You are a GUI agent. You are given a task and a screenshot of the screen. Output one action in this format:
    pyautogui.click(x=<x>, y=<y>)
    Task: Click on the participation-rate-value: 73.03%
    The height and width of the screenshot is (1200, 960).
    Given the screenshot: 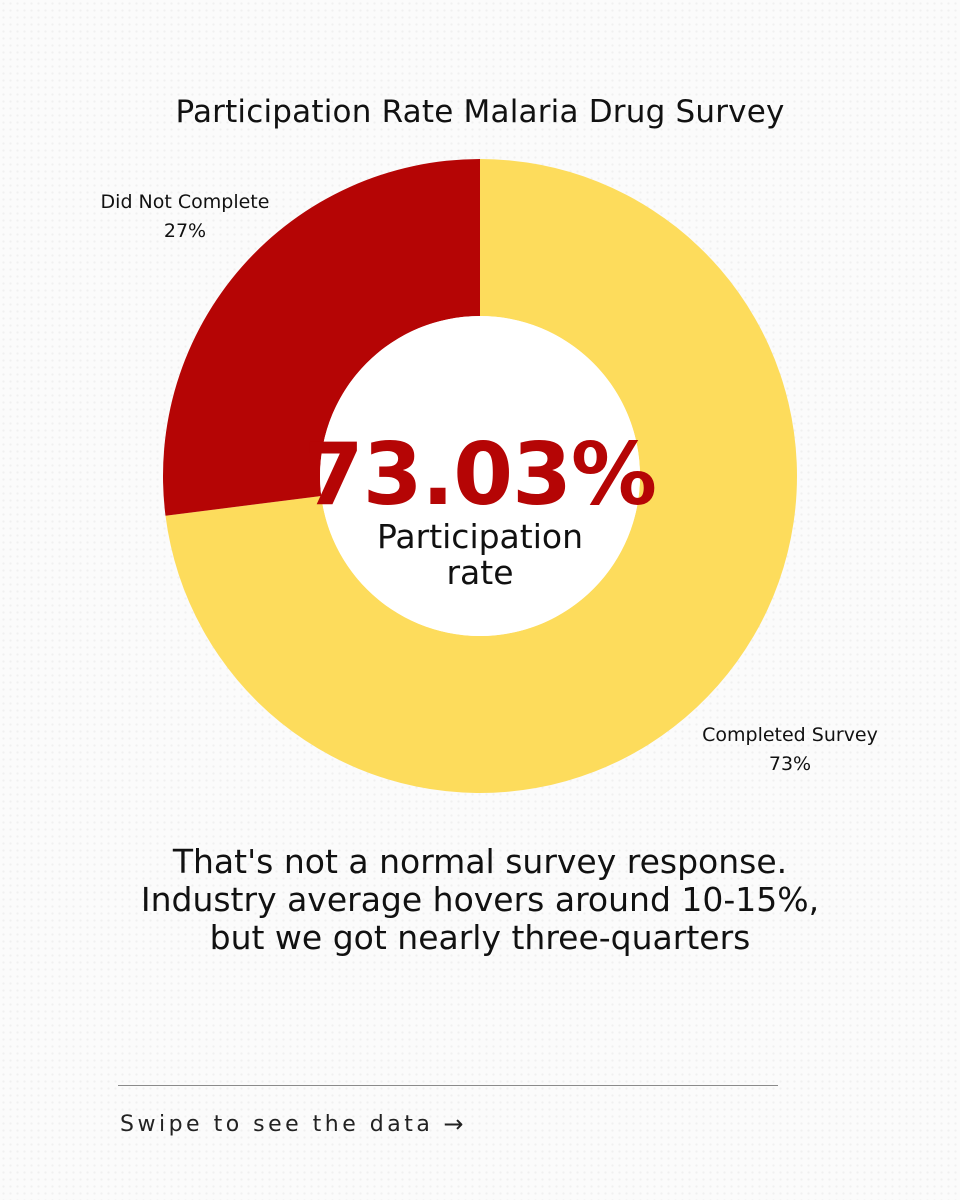 What is the action you would take?
    pyautogui.click(x=480, y=475)
    